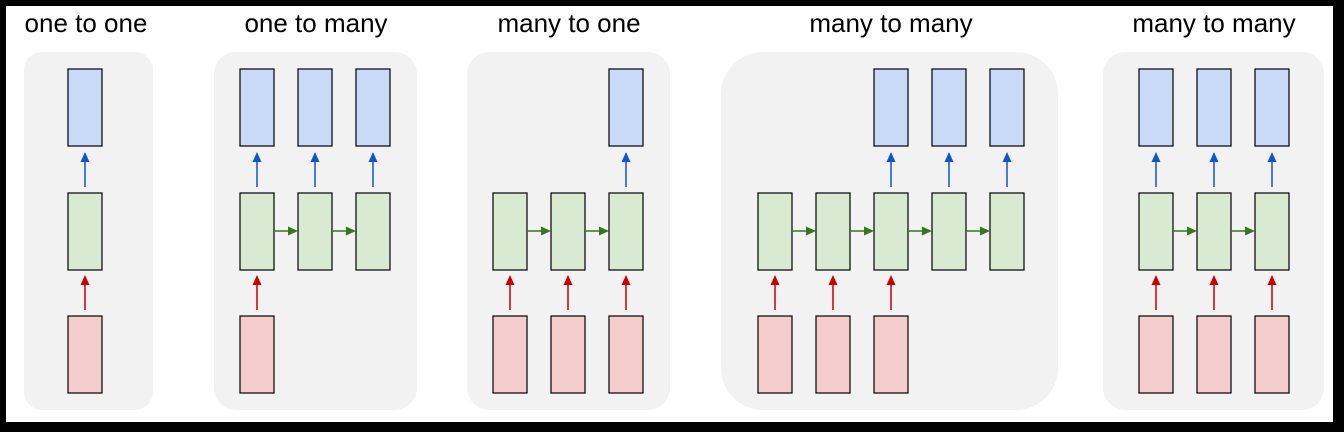 Image resolution: width=1344 pixels, height=432 pixels. I want to click on panel-one-to-one: one to one, so click(88, 209).